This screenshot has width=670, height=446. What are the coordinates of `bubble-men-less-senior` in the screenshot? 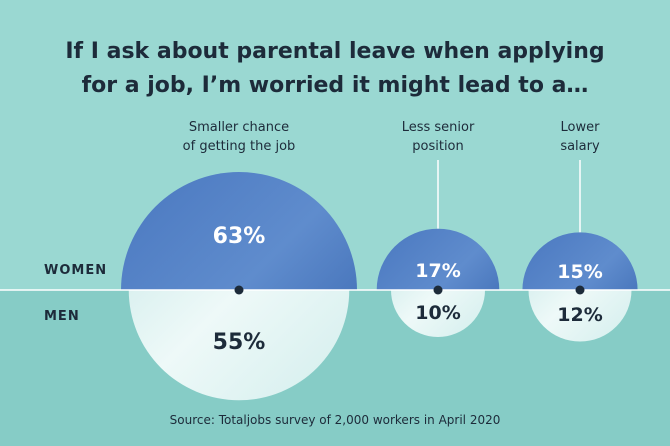 It's located at (438, 313).